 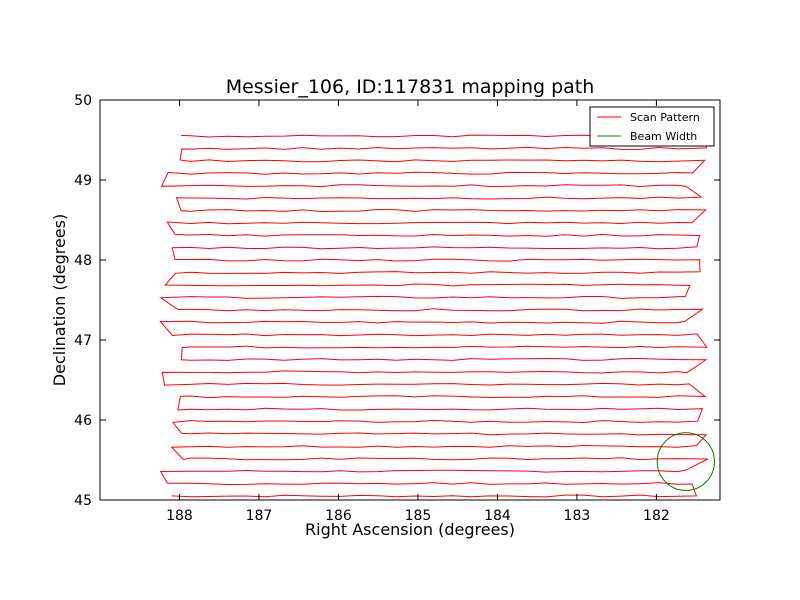 I want to click on beam-width-series, so click(x=685, y=461).